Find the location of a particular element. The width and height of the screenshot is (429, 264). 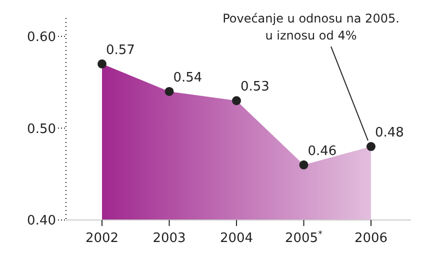

x-tick-label: 2004 is located at coordinates (237, 238).